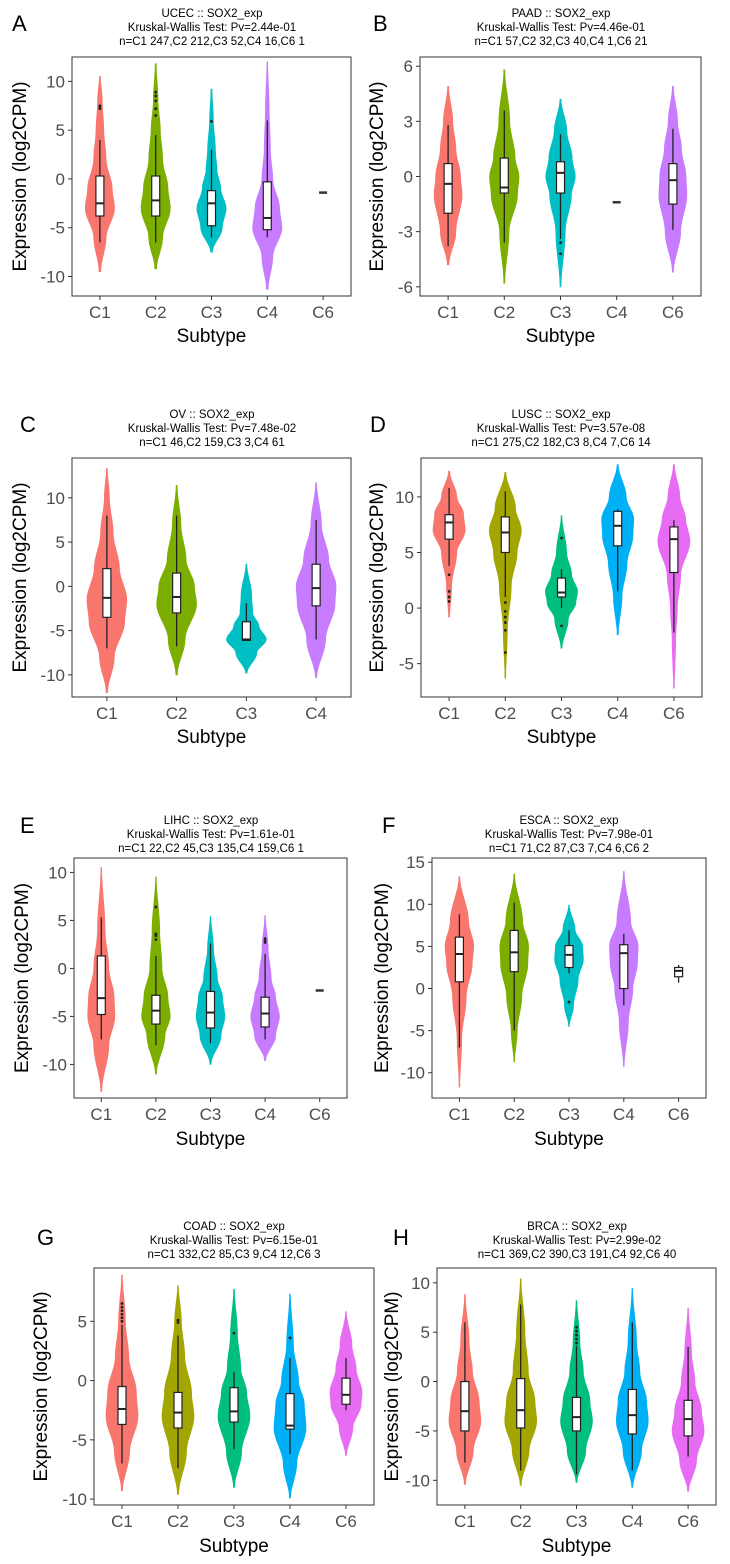  What do you see at coordinates (405, 232) in the screenshot?
I see `y-tick-label: -3` at bounding box center [405, 232].